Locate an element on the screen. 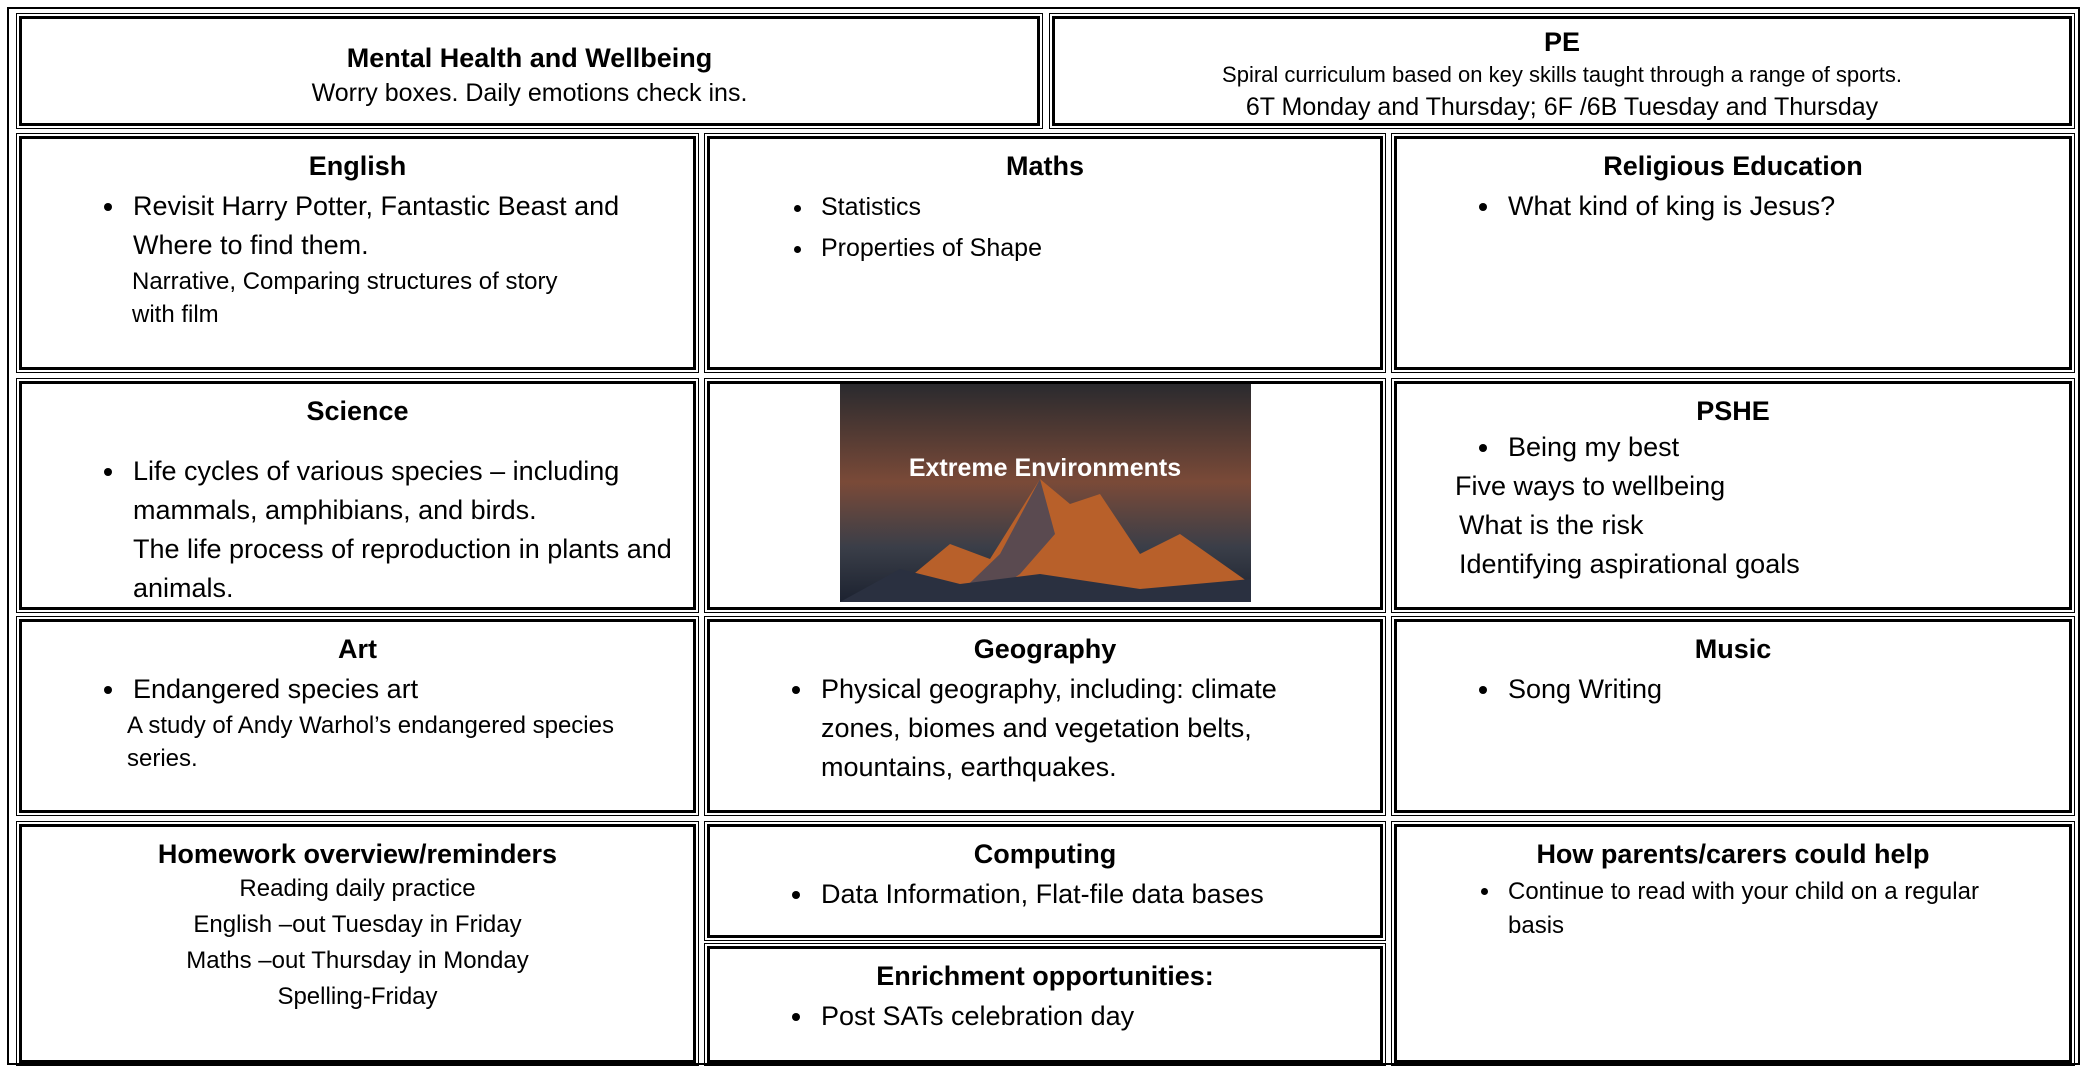  line: Reading daily practice is located at coordinates (357, 888).